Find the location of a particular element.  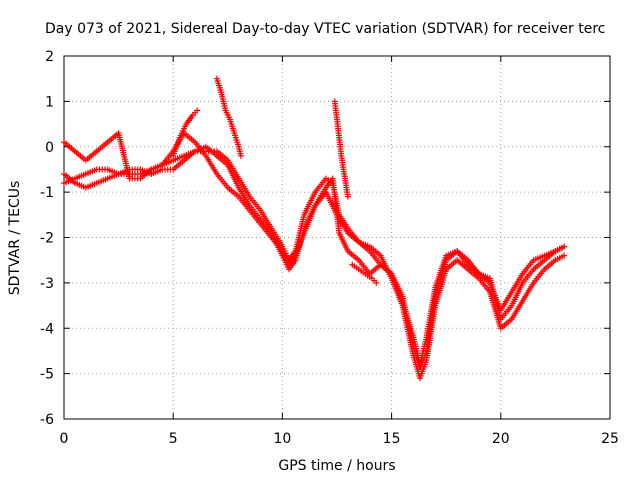

y-tick-label: -3 is located at coordinates (47, 284).